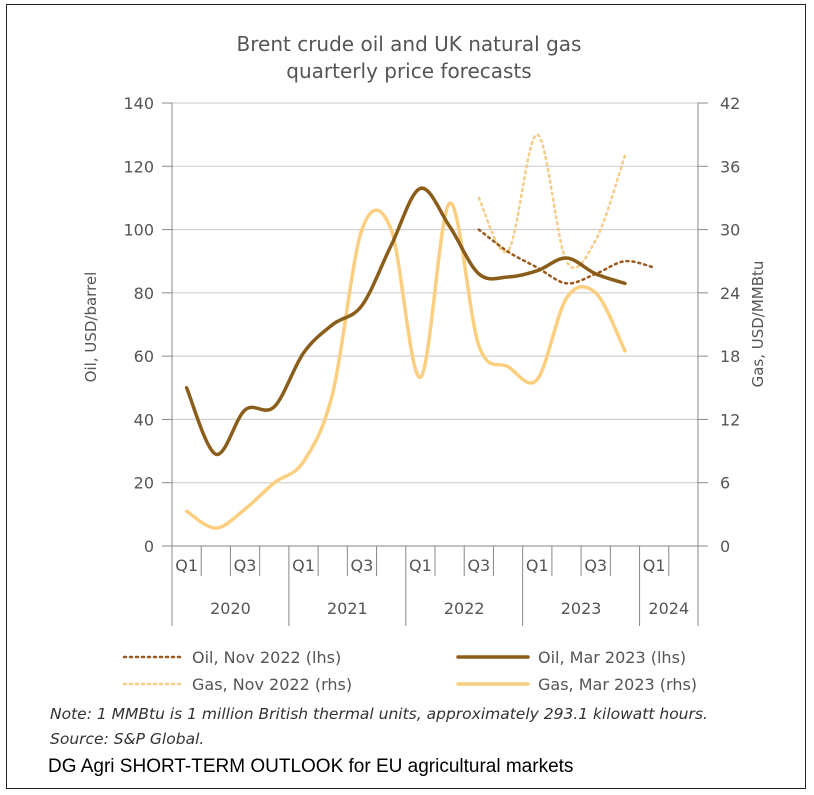 The height and width of the screenshot is (795, 814). I want to click on year-label: 2022, so click(464, 608).